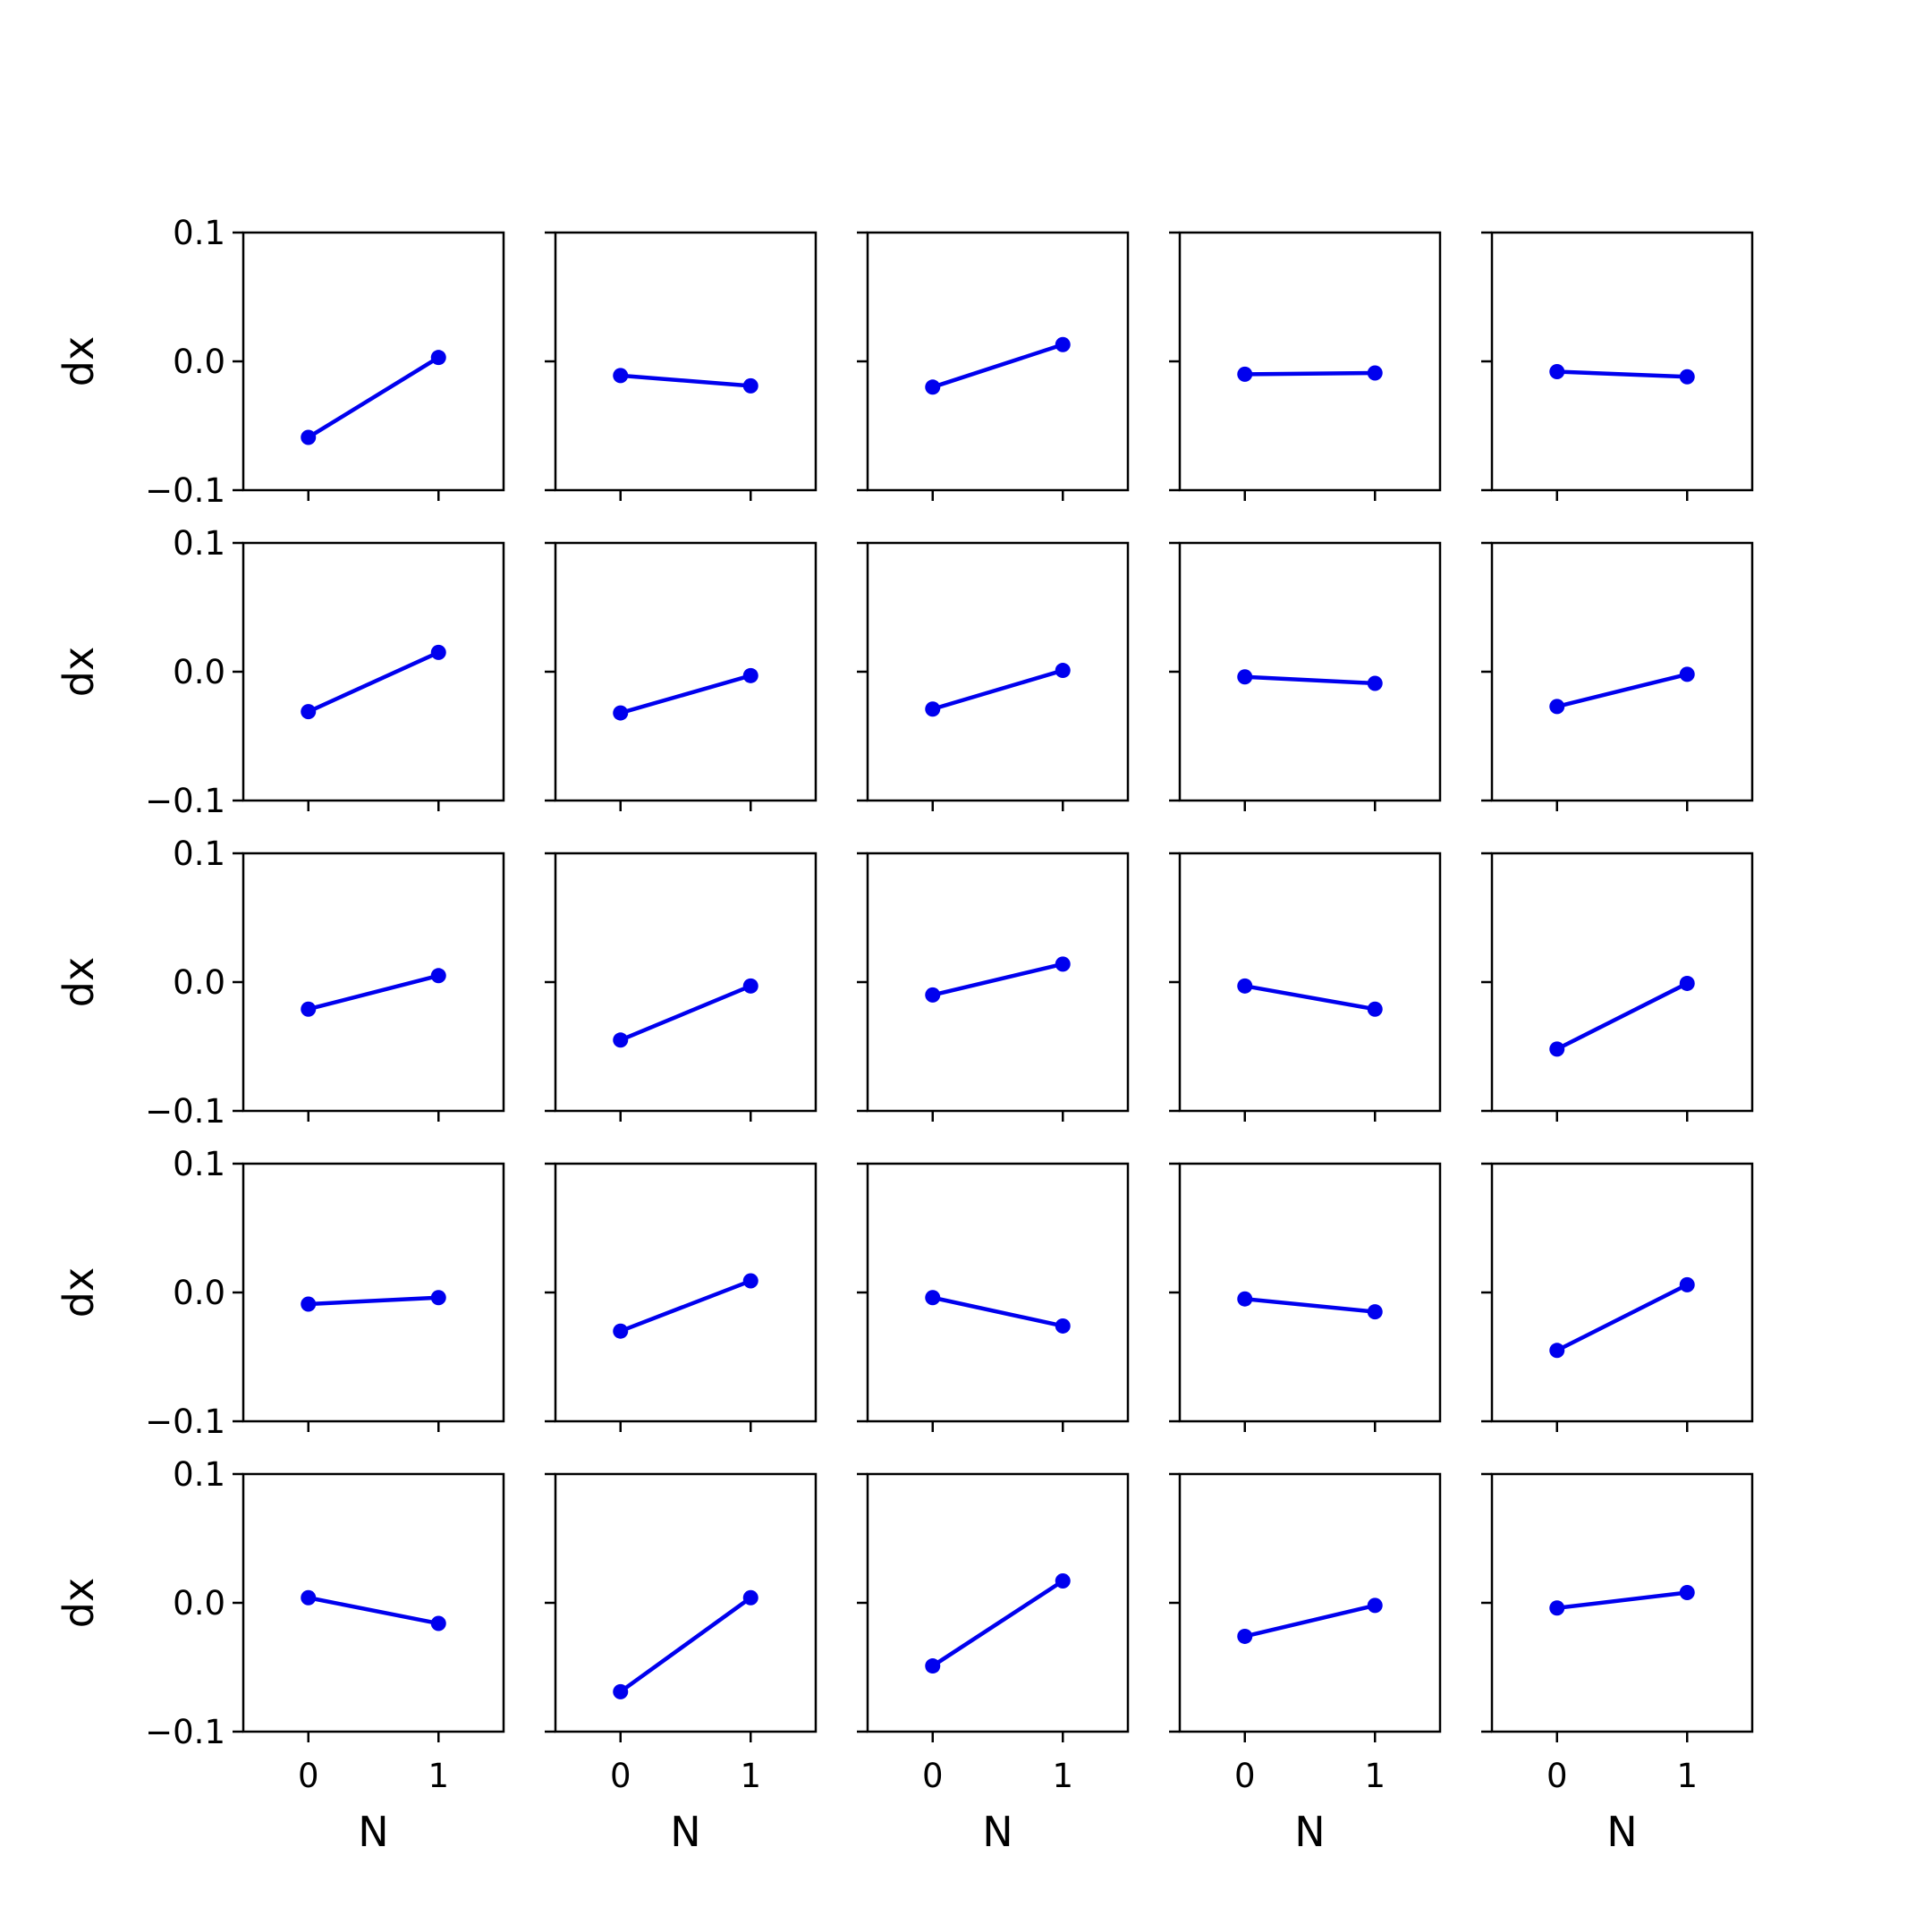 The height and width of the screenshot is (1932, 1932). I want to click on subplot-r2-c1, so click(681, 987).